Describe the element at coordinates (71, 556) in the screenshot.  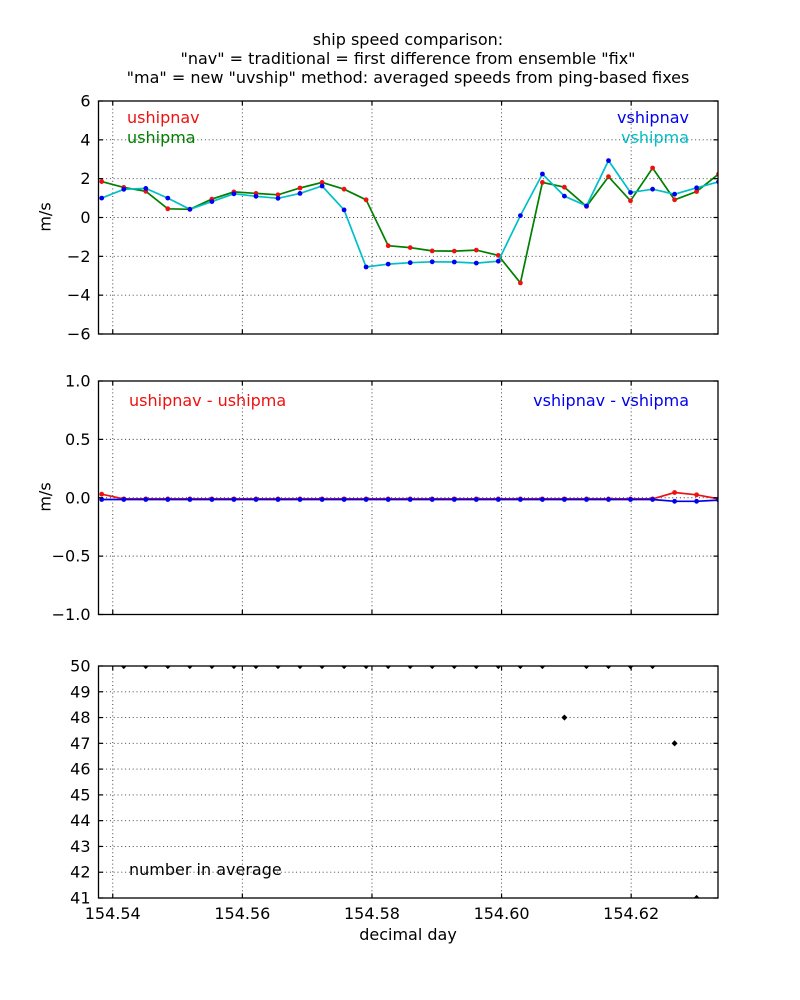
I see `ytick-label: −0.5` at that location.